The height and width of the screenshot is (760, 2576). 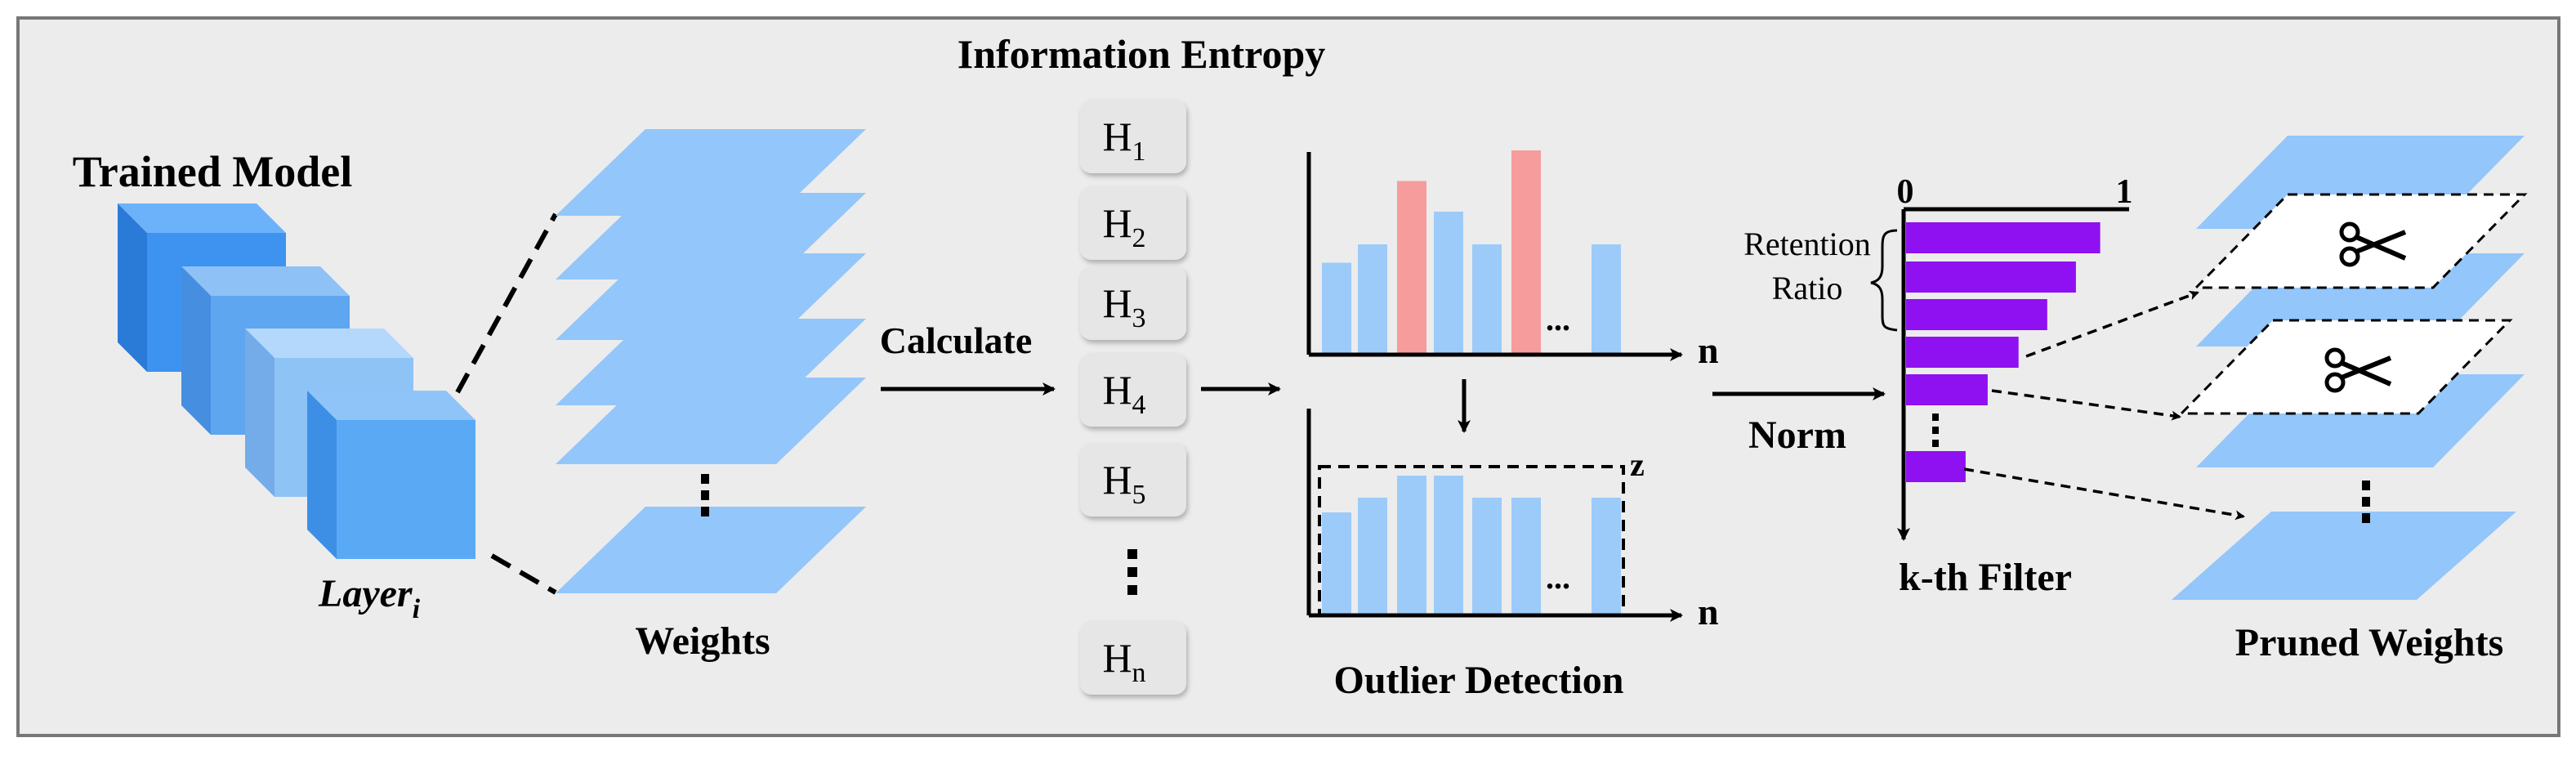 What do you see at coordinates (1142, 54) in the screenshot?
I see `diagram-title: Information Entropy` at bounding box center [1142, 54].